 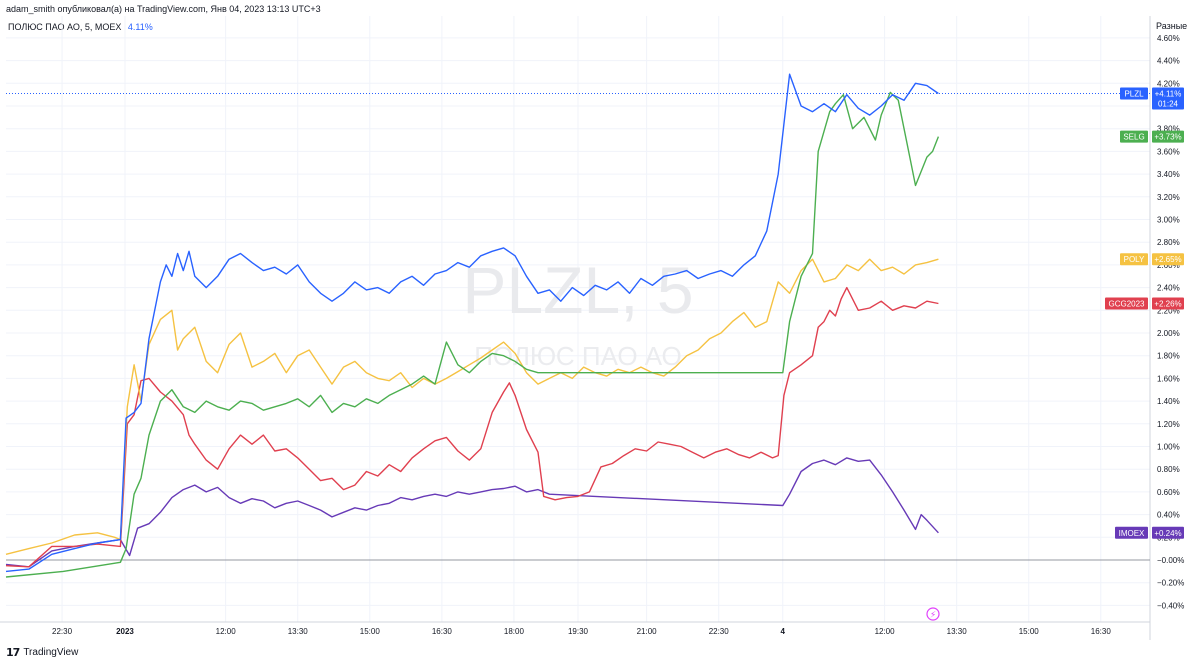 What do you see at coordinates (578, 356) in the screenshot?
I see `watermark-name: ПОЛЮС ПАО АО` at bounding box center [578, 356].